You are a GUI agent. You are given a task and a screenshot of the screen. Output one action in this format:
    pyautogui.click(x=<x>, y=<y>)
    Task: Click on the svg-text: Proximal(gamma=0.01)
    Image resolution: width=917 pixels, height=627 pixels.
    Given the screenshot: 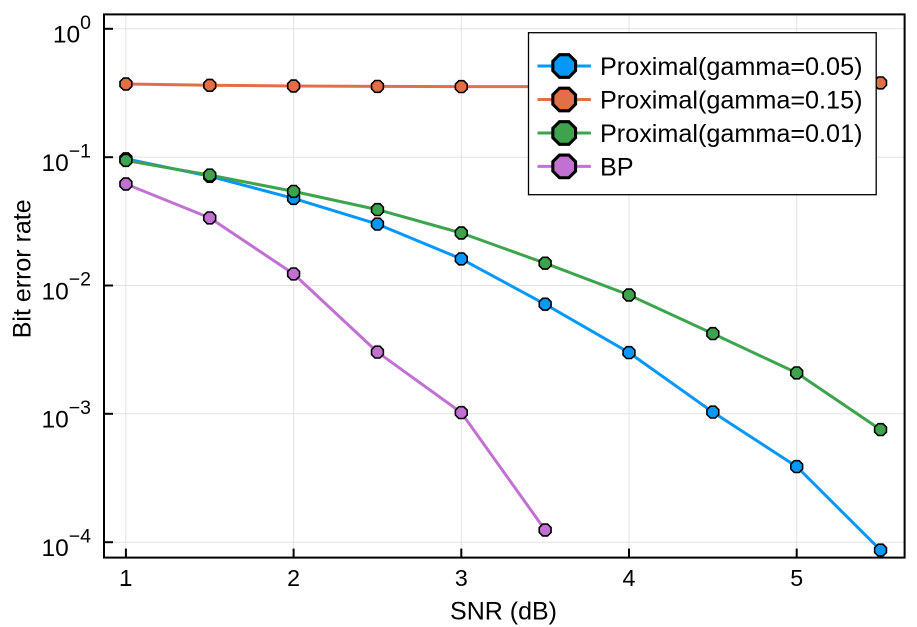 What is the action you would take?
    pyautogui.click(x=731, y=134)
    